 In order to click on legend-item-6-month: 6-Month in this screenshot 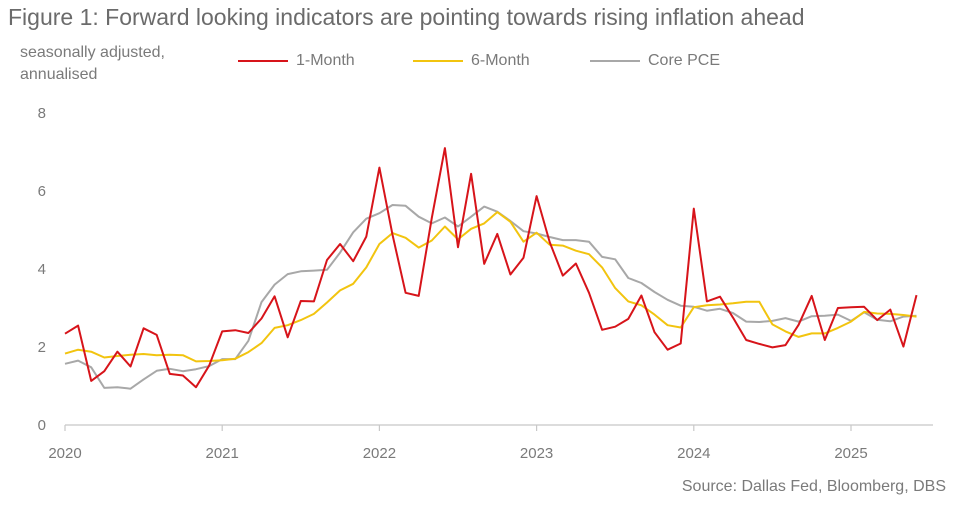, I will do `click(471, 61)`.